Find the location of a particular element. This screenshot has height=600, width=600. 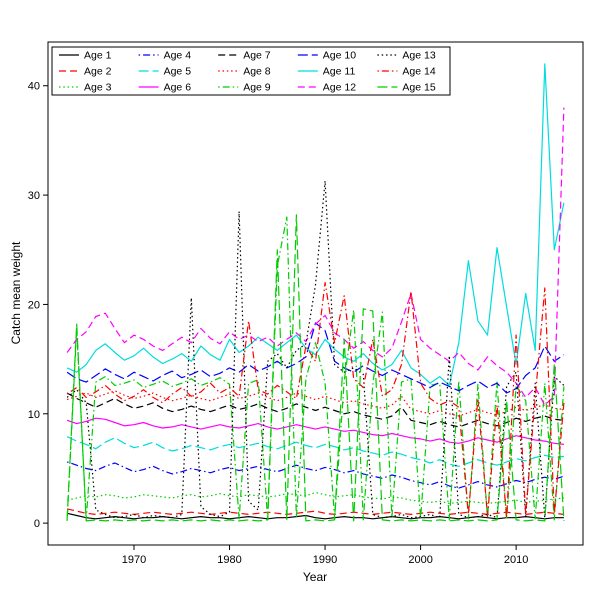

y-tick-label: 40 is located at coordinates (34, 87).